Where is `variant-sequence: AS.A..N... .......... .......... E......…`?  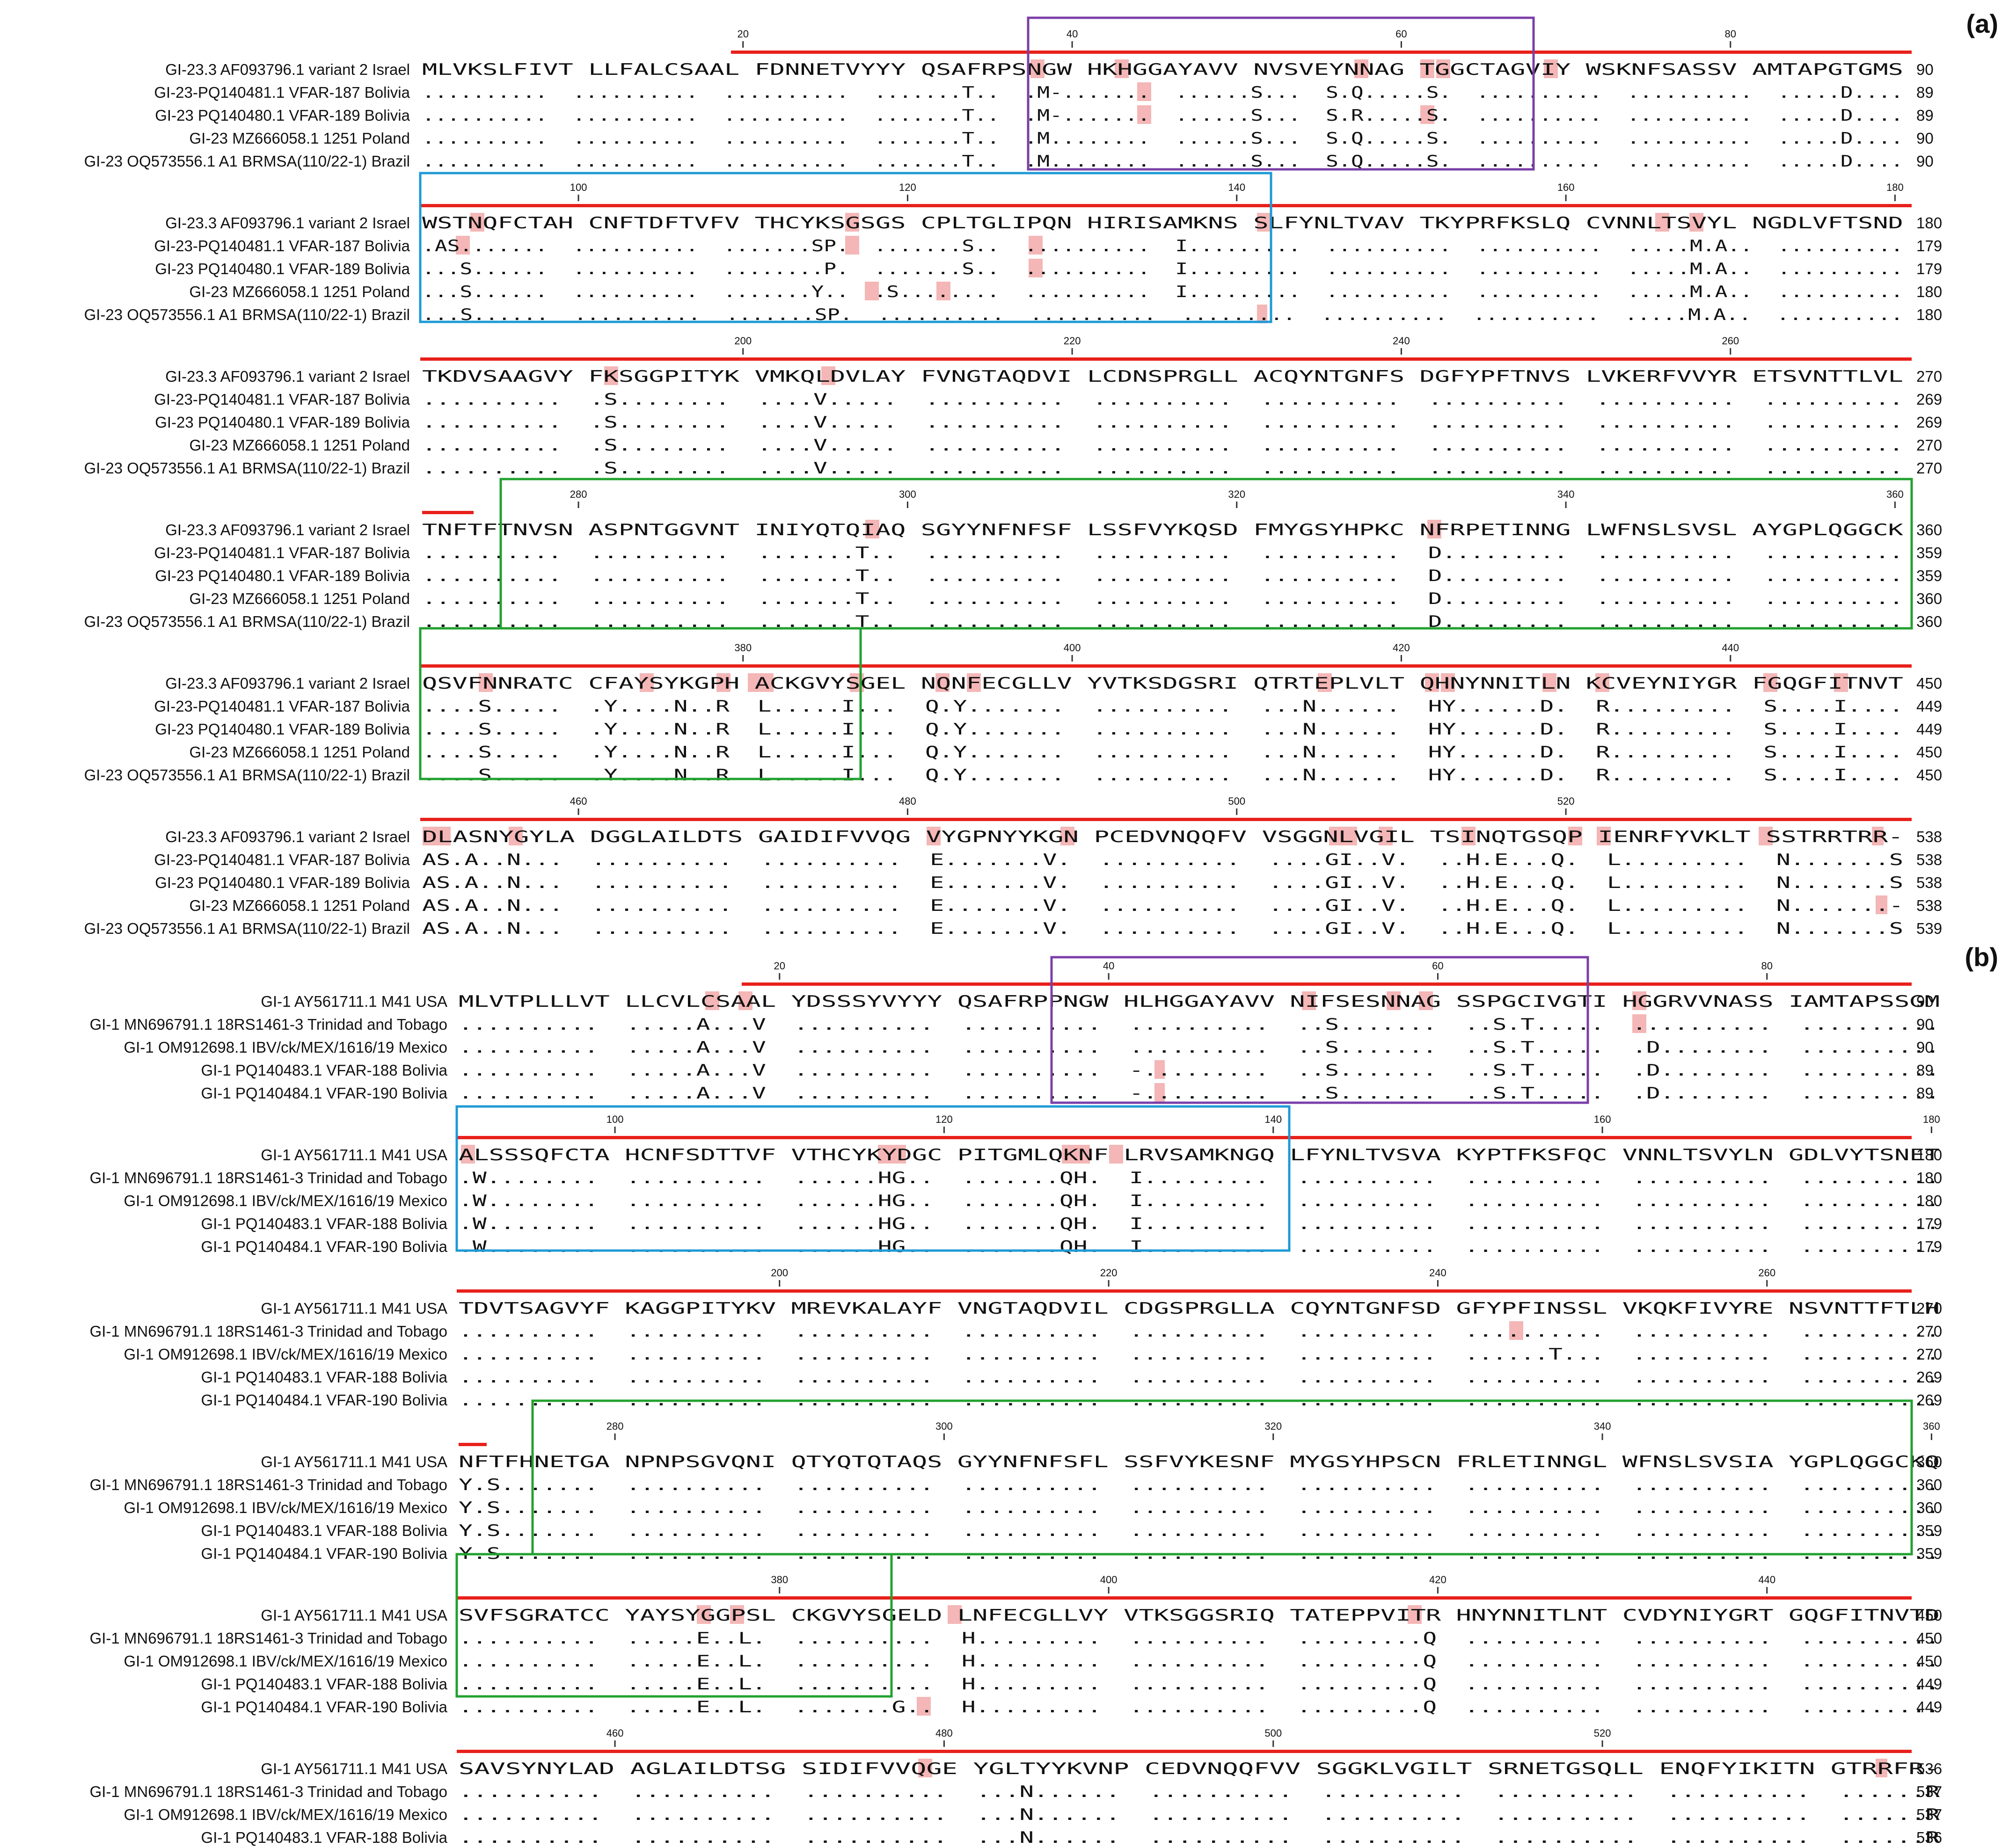 variant-sequence: AS.A..N... .......... .......... E......… is located at coordinates (1162, 905).